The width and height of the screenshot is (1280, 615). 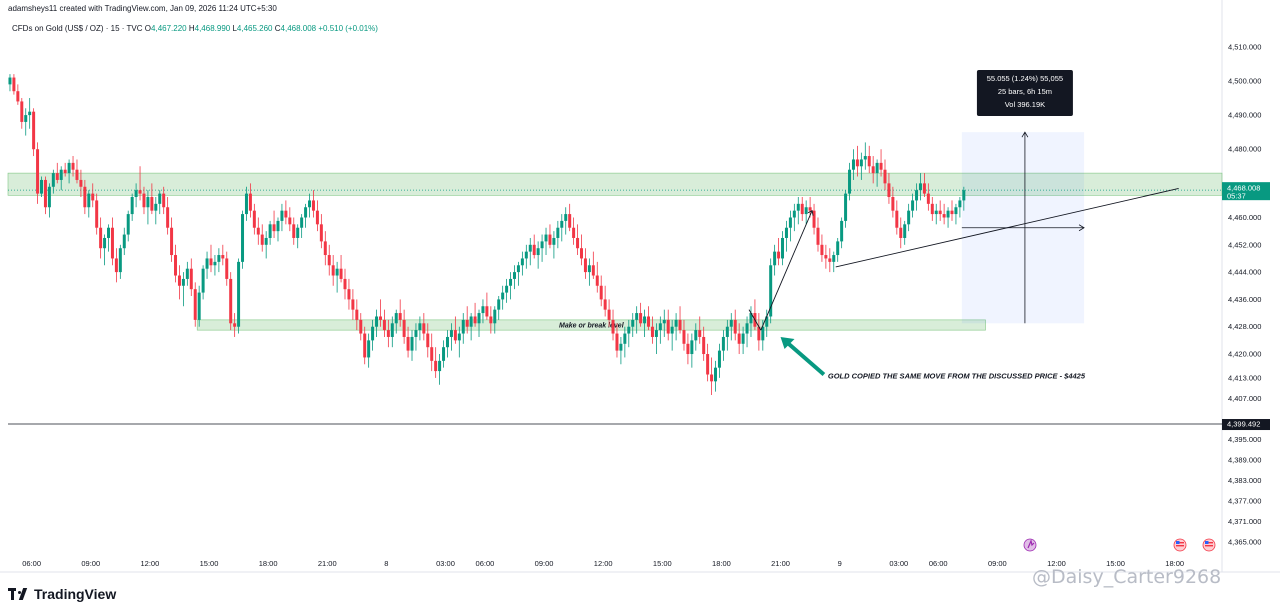 I want to click on close-label: C, so click(x=277, y=28).